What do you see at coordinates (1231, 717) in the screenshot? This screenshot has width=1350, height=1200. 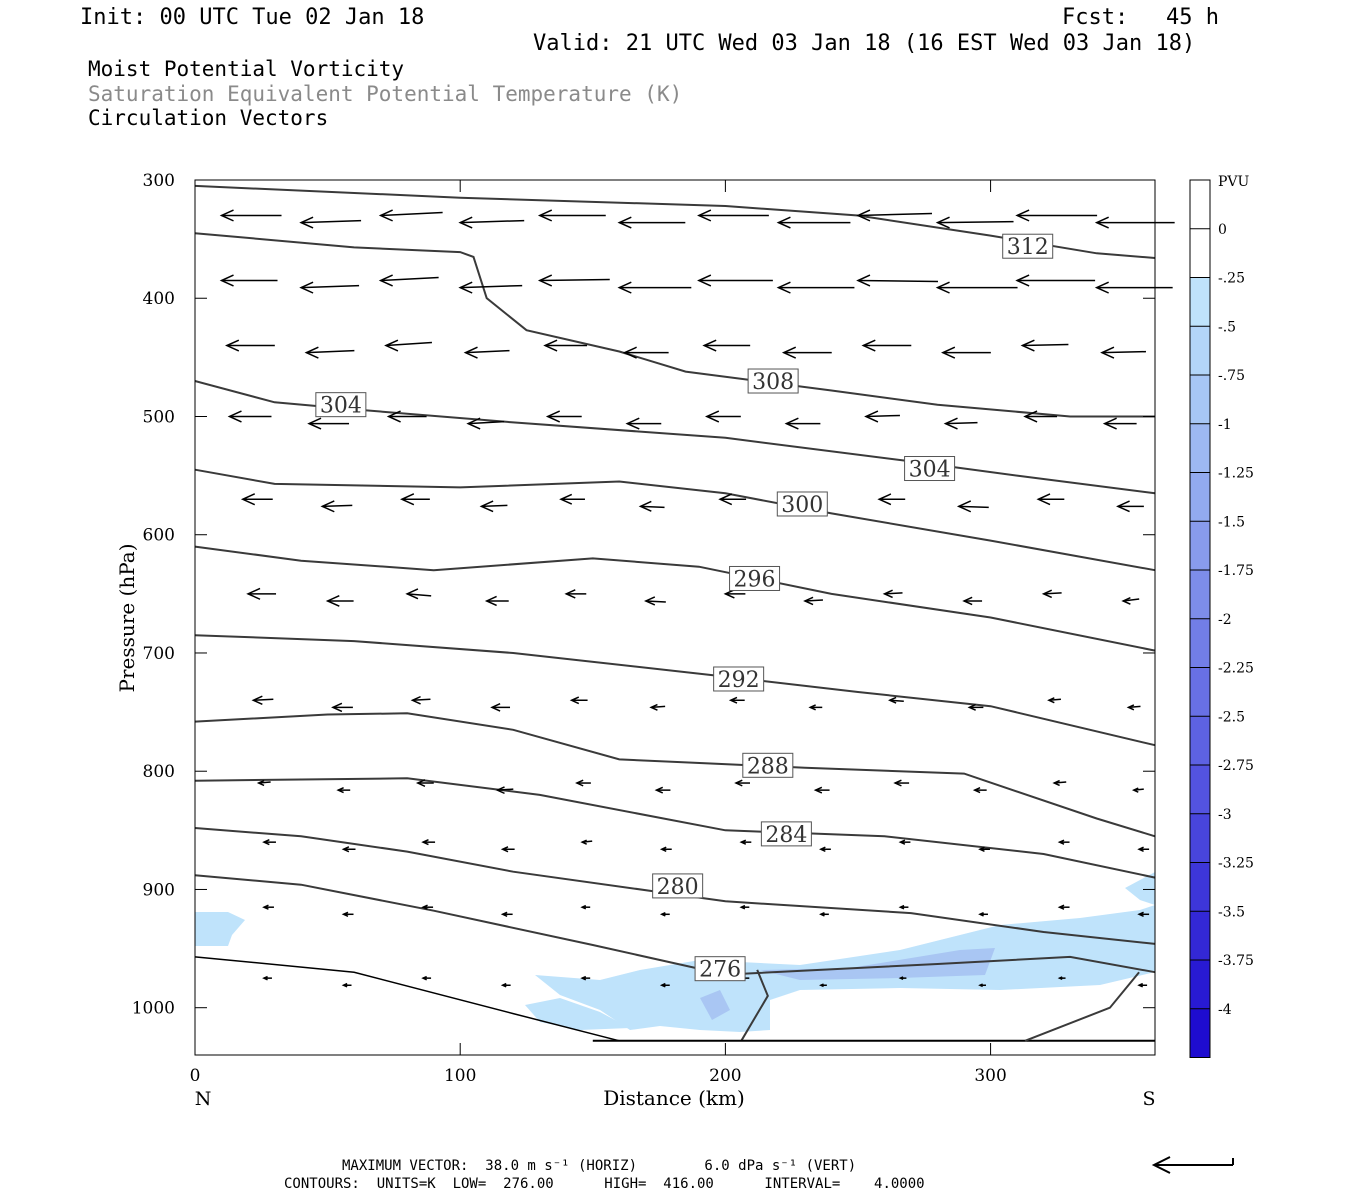 I see `colorbar-label: -2.5` at bounding box center [1231, 717].